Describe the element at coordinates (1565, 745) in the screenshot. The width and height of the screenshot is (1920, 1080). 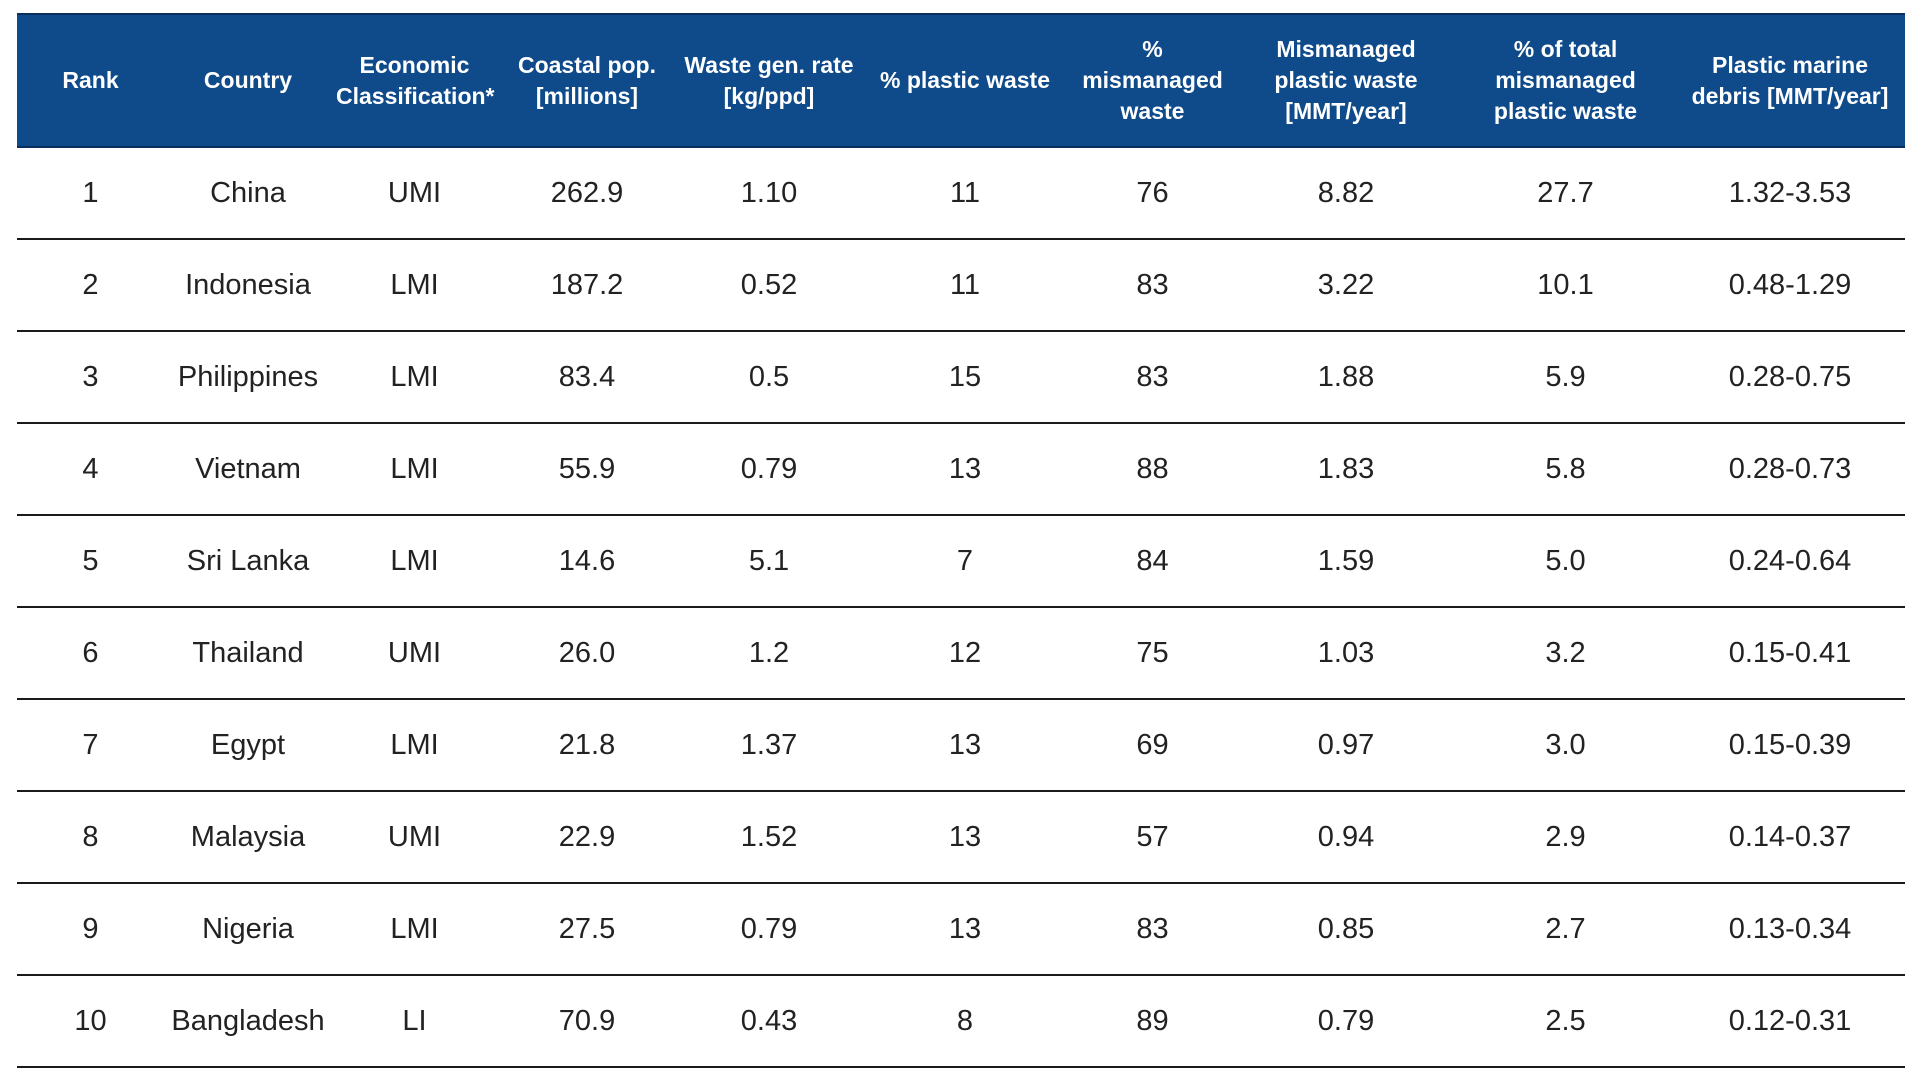
I see `table-cell: 3.0` at that location.